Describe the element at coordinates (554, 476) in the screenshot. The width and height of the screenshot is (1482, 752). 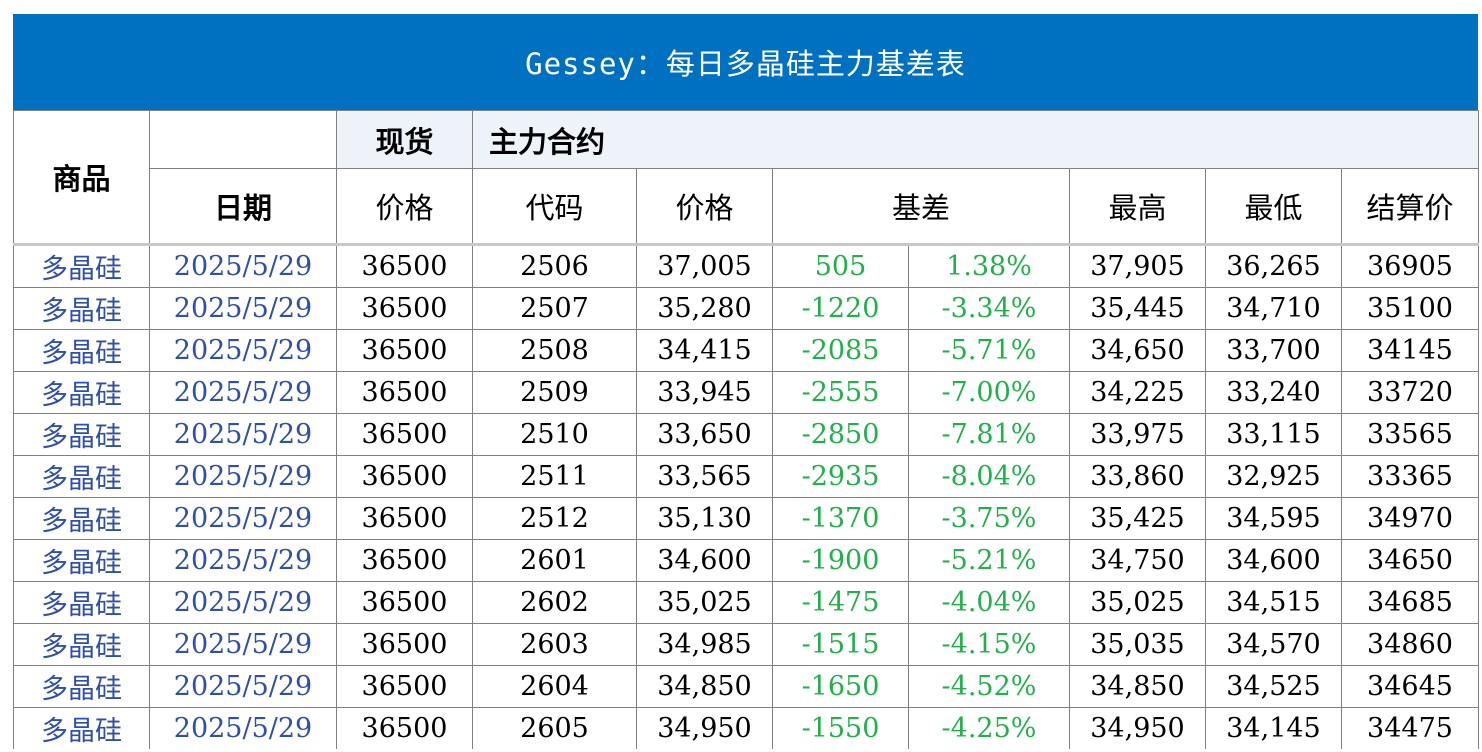
I see `contract-code-cell: 2511` at that location.